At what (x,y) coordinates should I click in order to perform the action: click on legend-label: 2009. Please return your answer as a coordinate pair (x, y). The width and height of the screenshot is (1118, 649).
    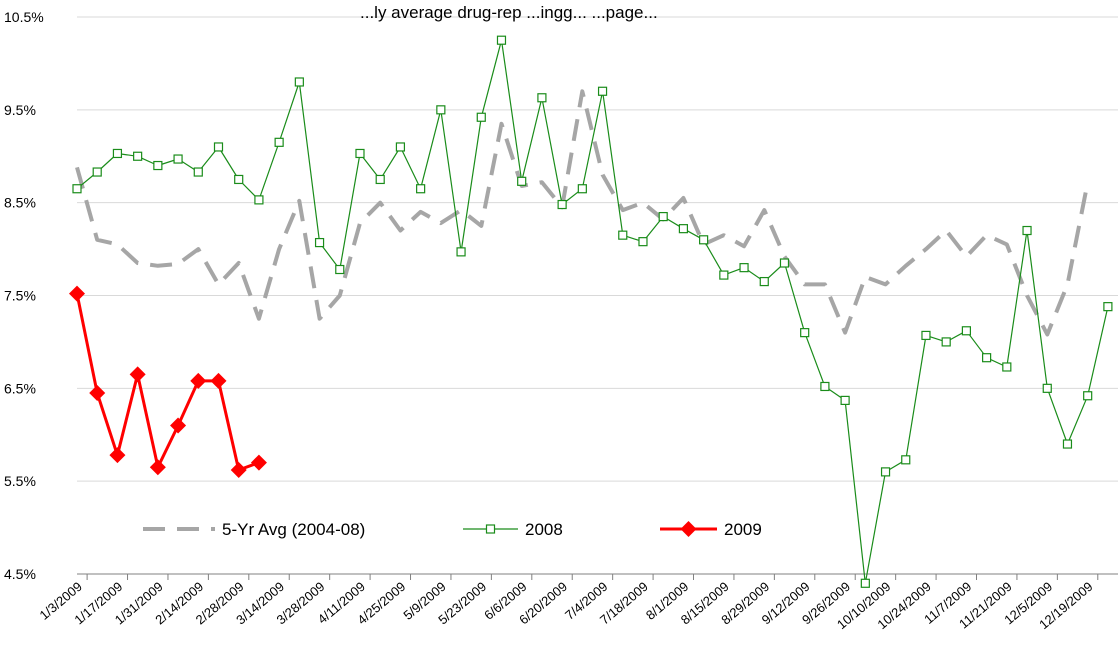
    Looking at the image, I should click on (743, 529).